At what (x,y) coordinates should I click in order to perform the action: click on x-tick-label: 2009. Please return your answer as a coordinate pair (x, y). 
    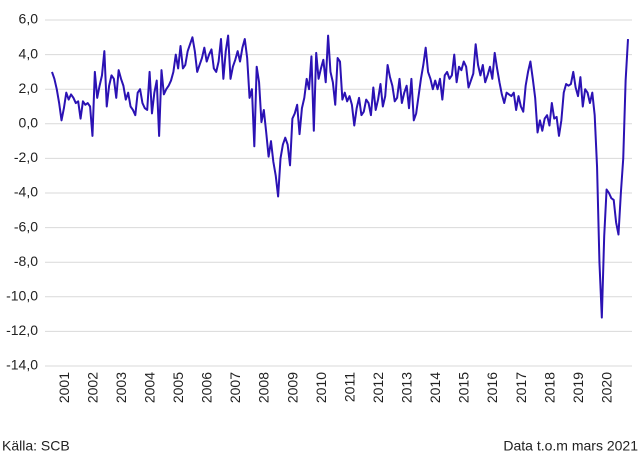
    Looking at the image, I should click on (292, 387).